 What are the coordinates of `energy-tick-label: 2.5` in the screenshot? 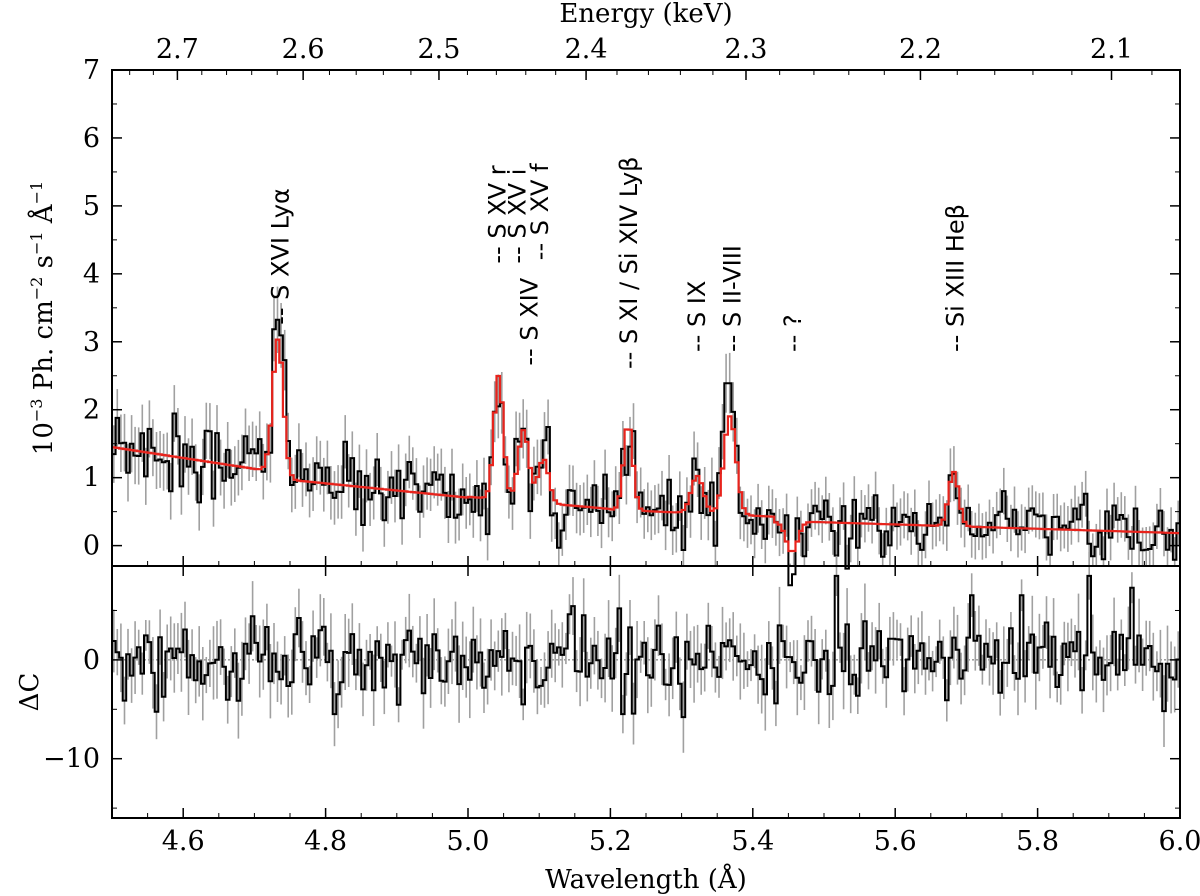 It's located at (438, 49).